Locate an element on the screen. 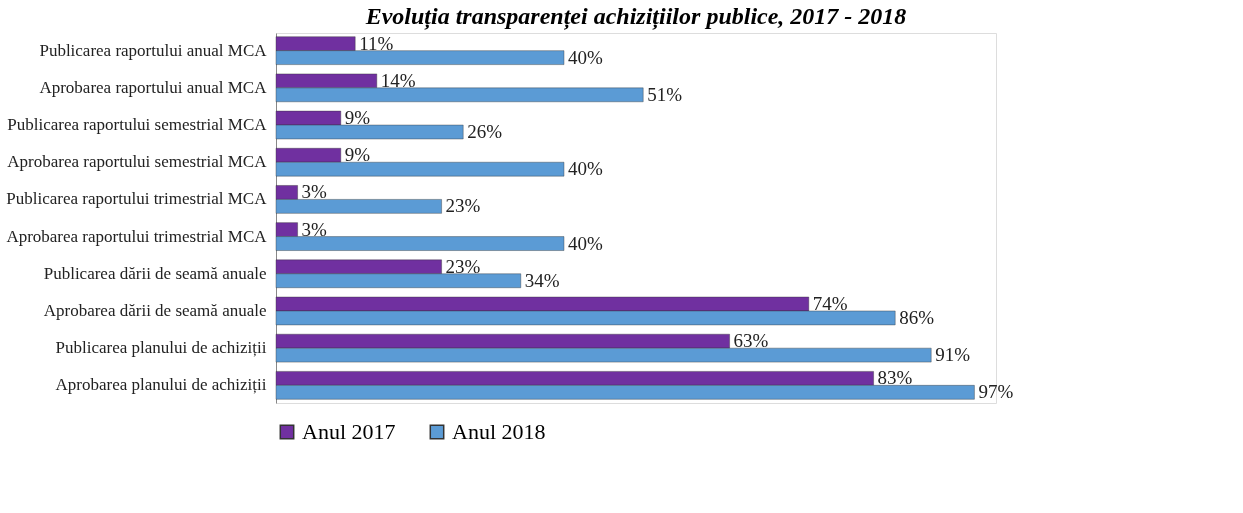  chart-title: Evoluția transparenței achizițiilor publice, 2017 - 2018 is located at coordinates (635, 16).